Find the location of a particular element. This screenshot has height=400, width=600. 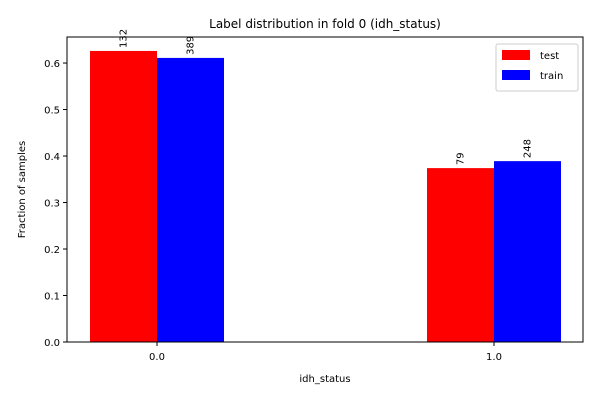

x-axis-label: idh_status is located at coordinates (324, 379).